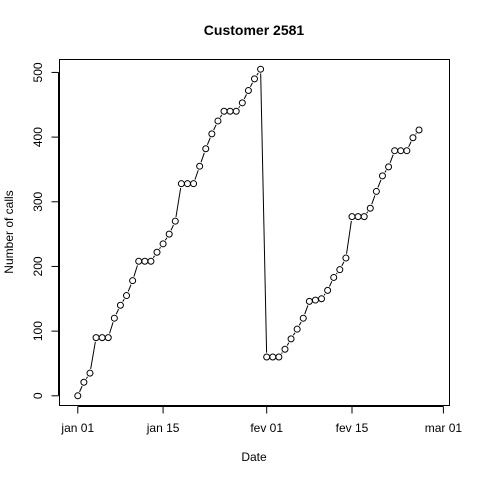 Image resolution: width=480 pixels, height=480 pixels. I want to click on y-axis: 0 100 200 300 400 500, so click(45, 230).